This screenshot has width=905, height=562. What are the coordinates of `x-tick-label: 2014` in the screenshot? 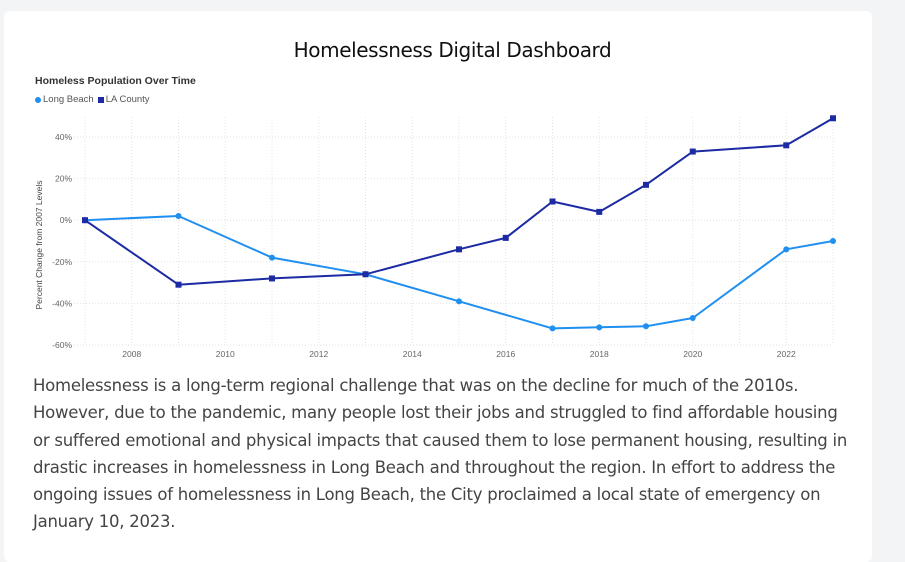 It's located at (412, 354).